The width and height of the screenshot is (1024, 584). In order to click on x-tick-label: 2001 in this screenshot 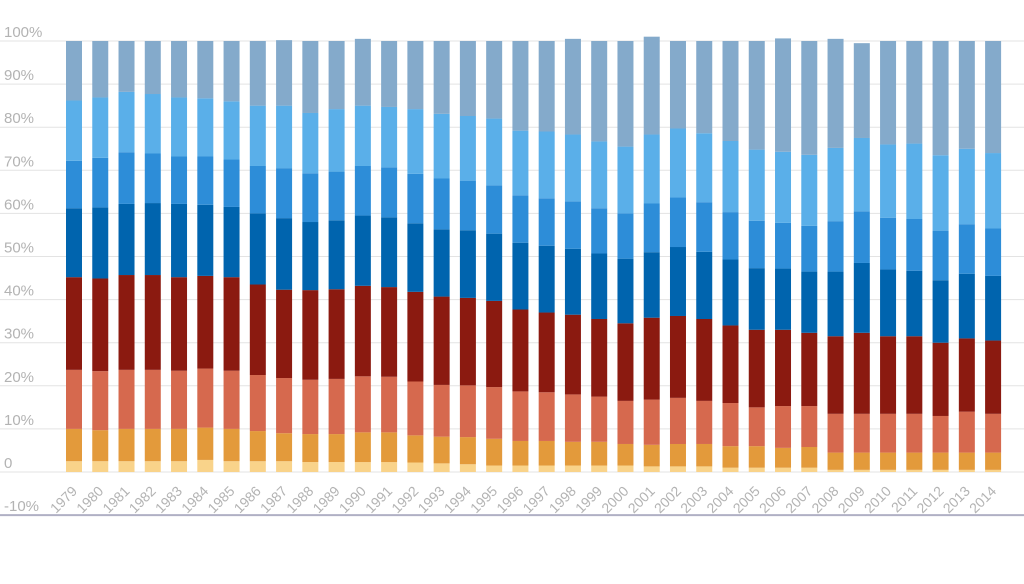, I will do `click(640, 499)`.